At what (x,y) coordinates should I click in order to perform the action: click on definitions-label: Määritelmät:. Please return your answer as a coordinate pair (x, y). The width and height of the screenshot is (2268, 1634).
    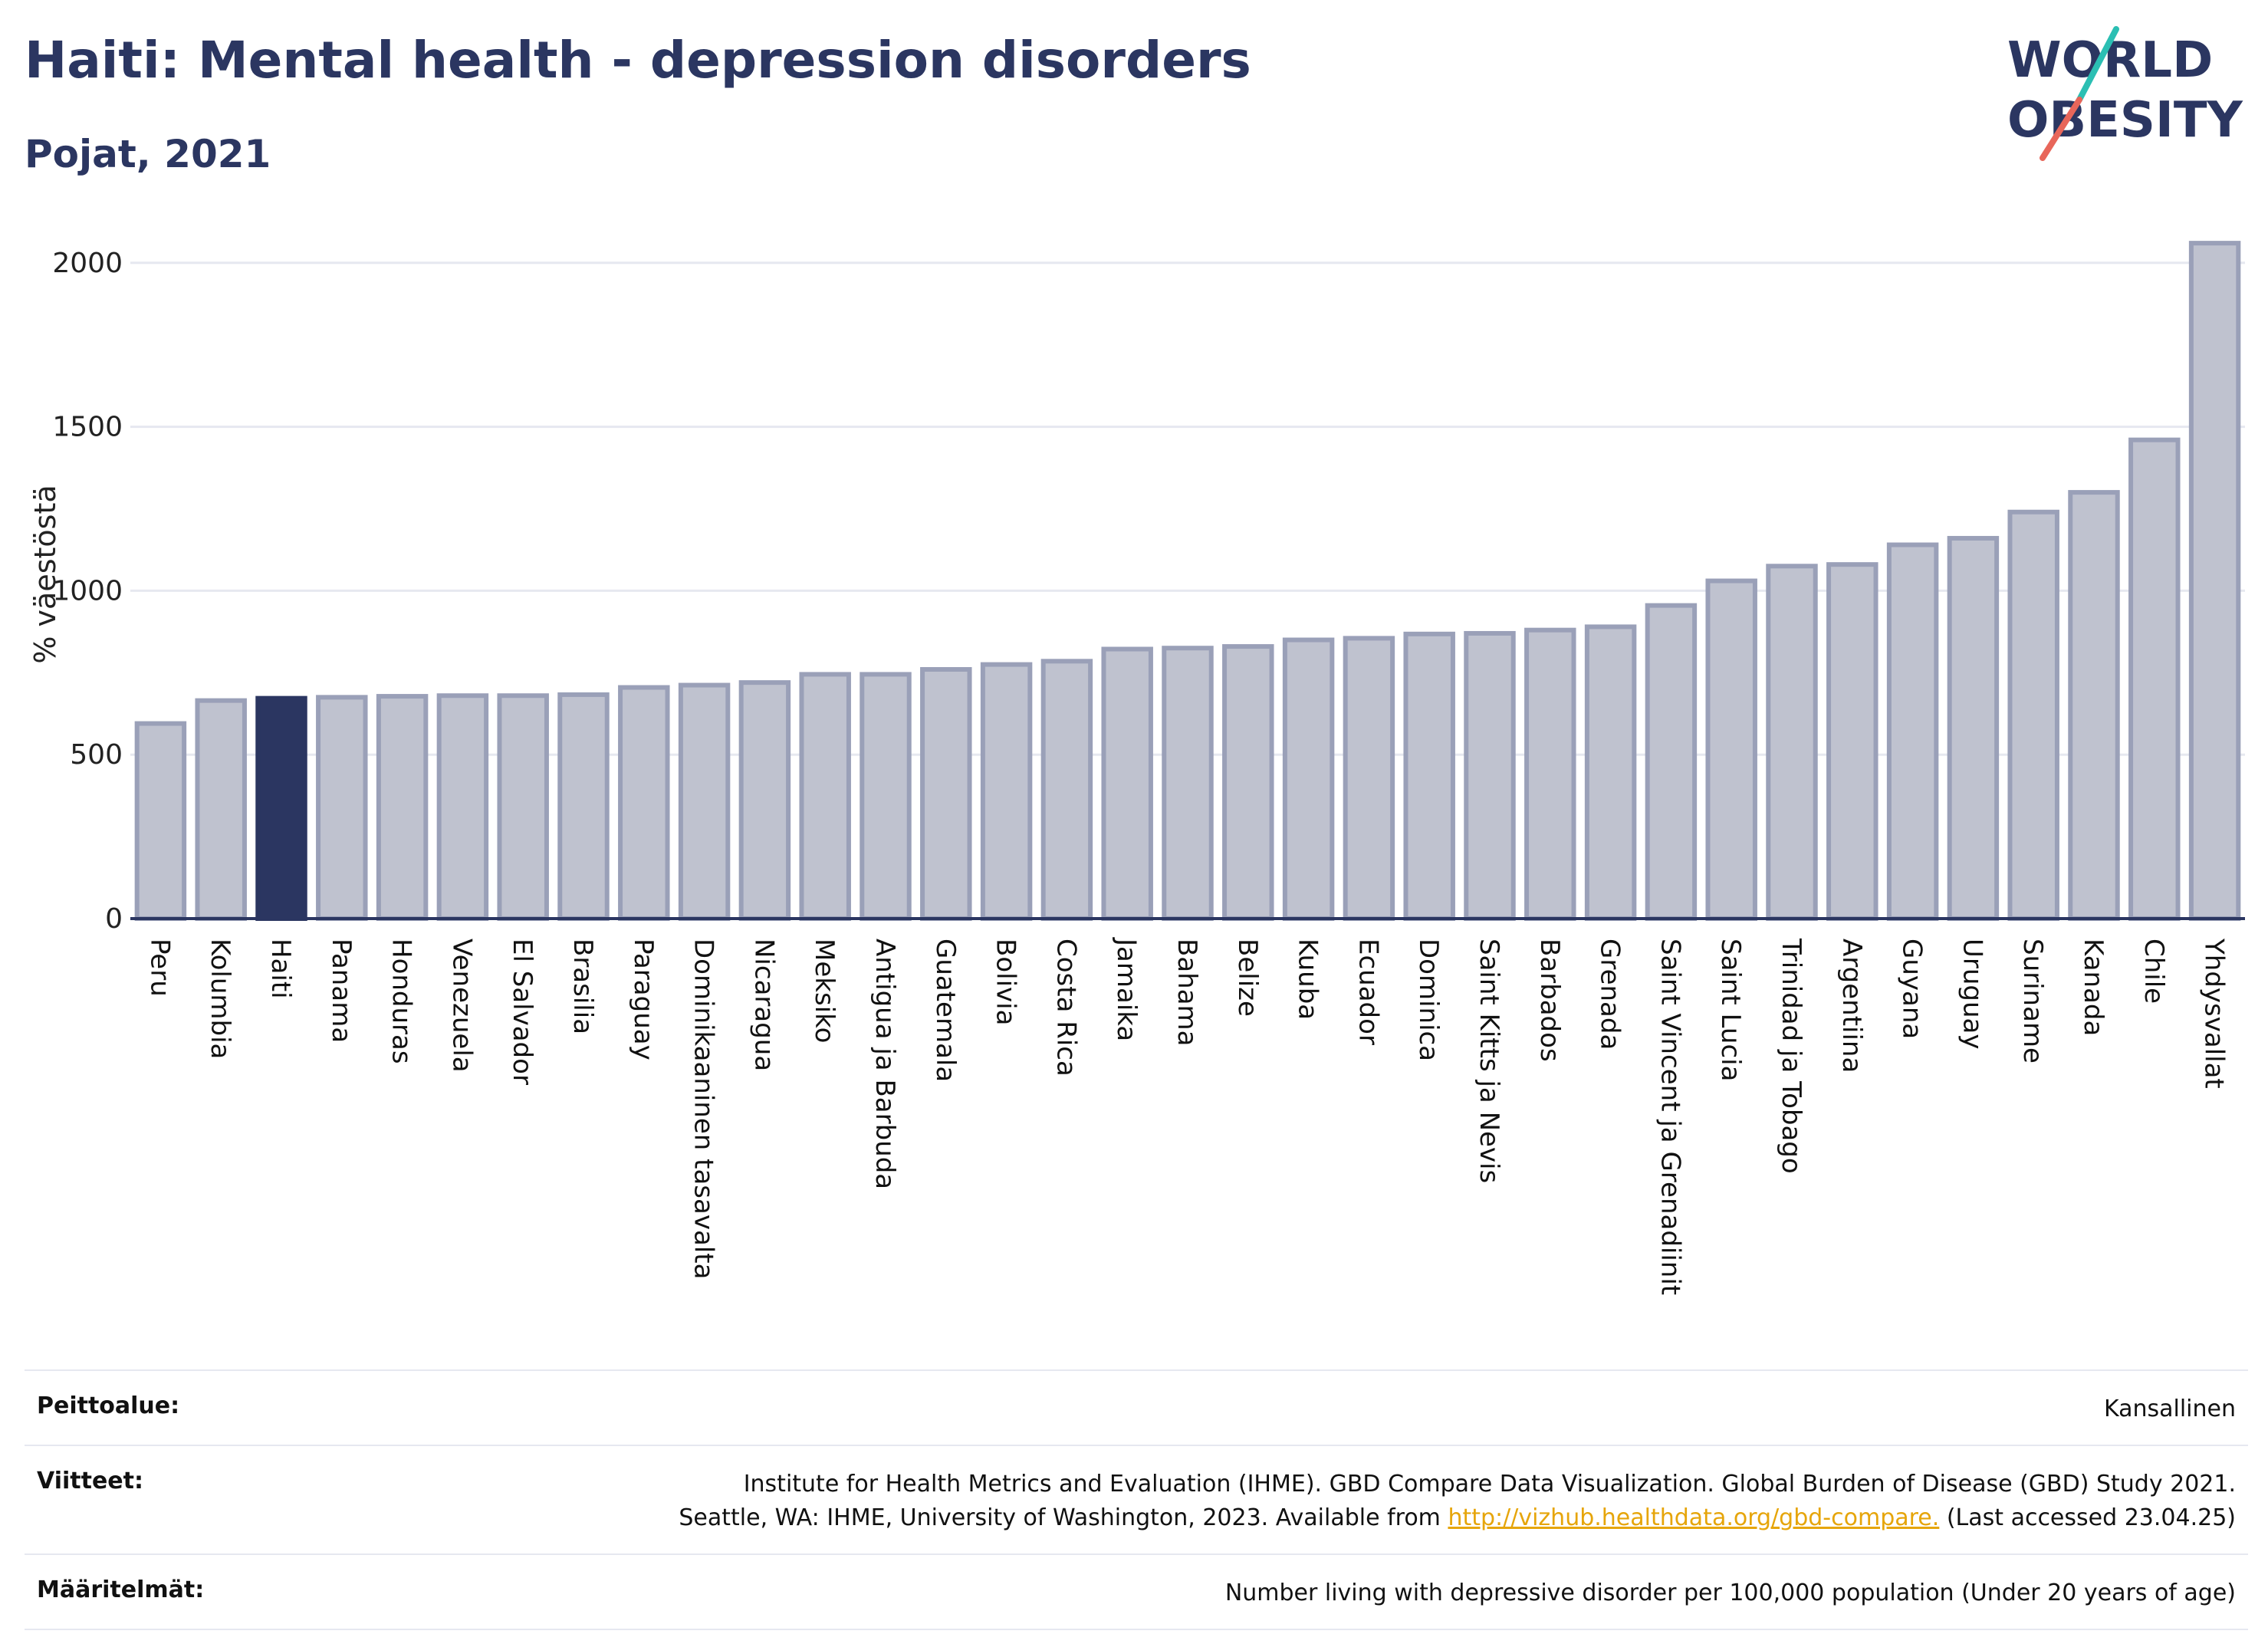
    Looking at the image, I should click on (121, 1589).